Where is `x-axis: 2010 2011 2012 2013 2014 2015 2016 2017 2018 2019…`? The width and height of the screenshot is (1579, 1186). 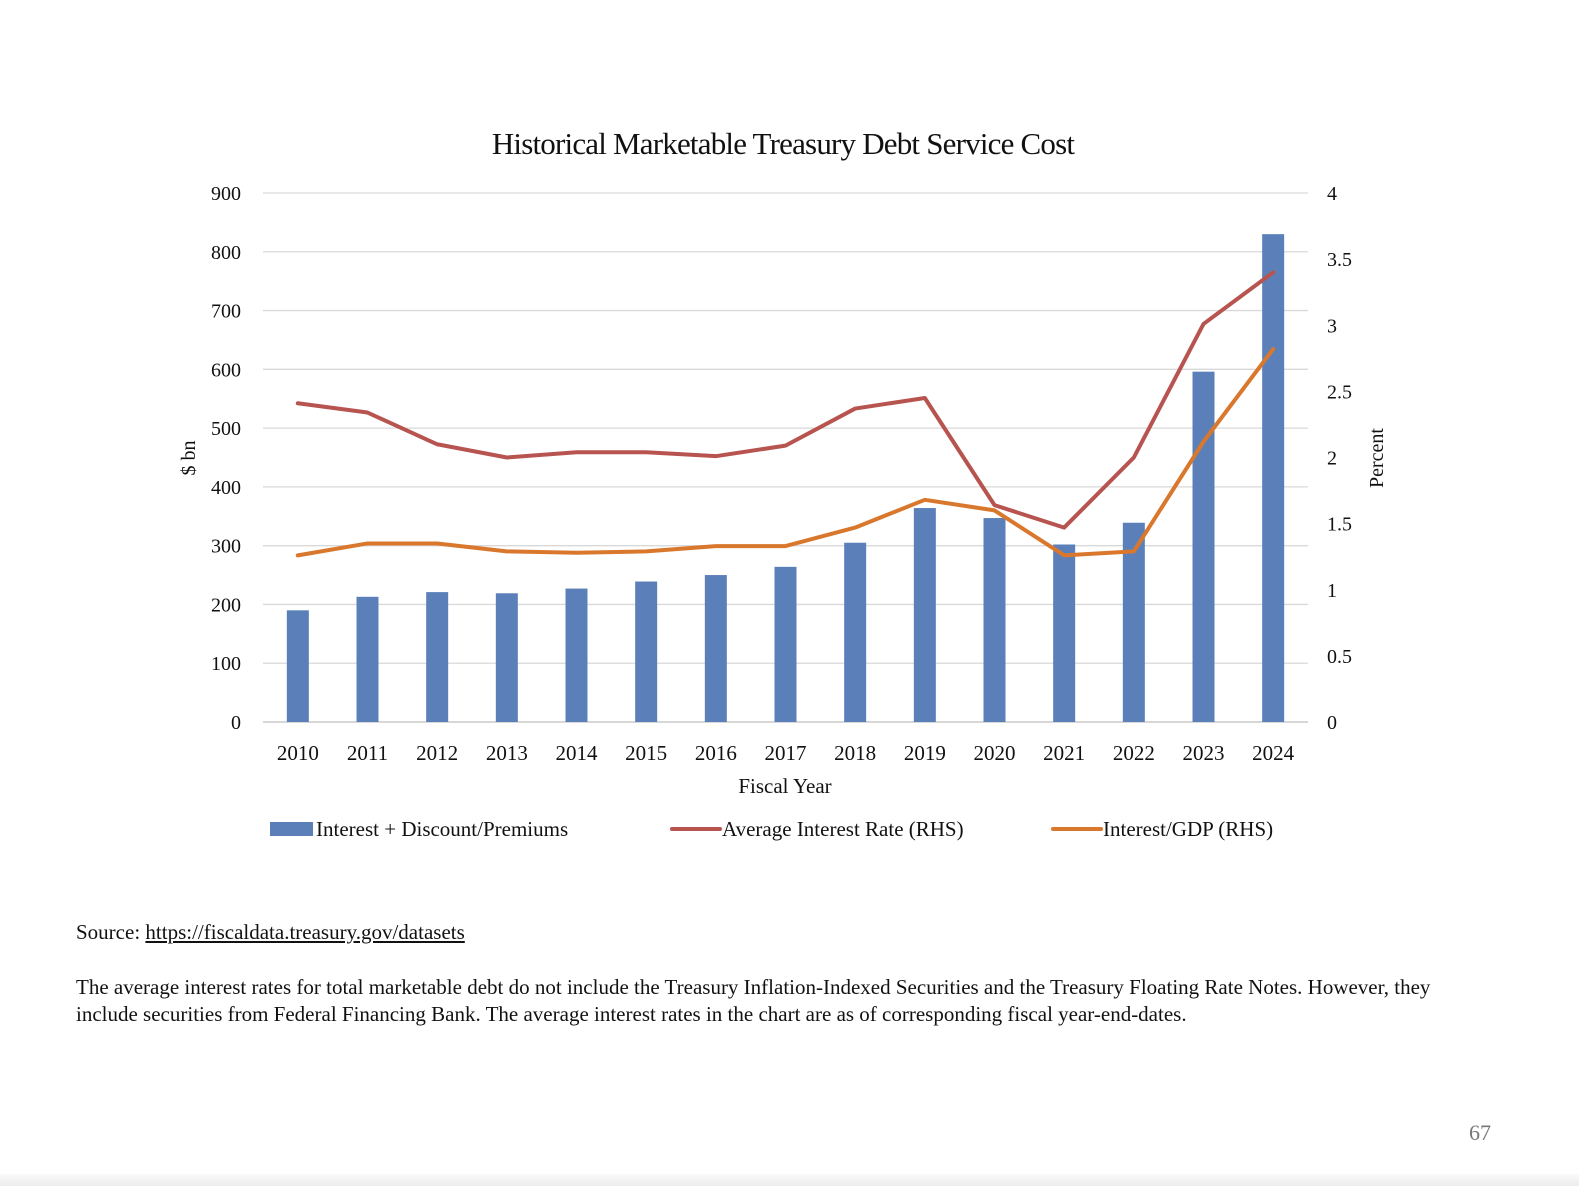 x-axis: 2010 2011 2012 2013 2014 2015 2016 2017 2018 2019… is located at coordinates (786, 753).